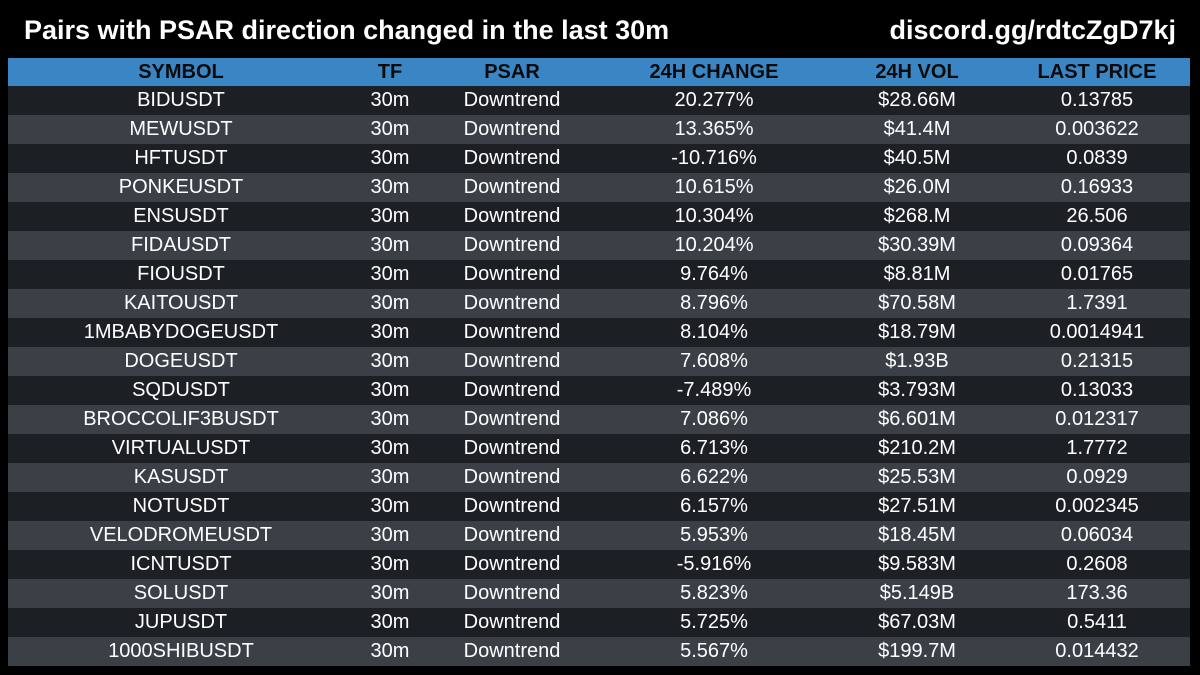  What do you see at coordinates (714, 72) in the screenshot?
I see `column-header-24h-change: 24H CHANGE` at bounding box center [714, 72].